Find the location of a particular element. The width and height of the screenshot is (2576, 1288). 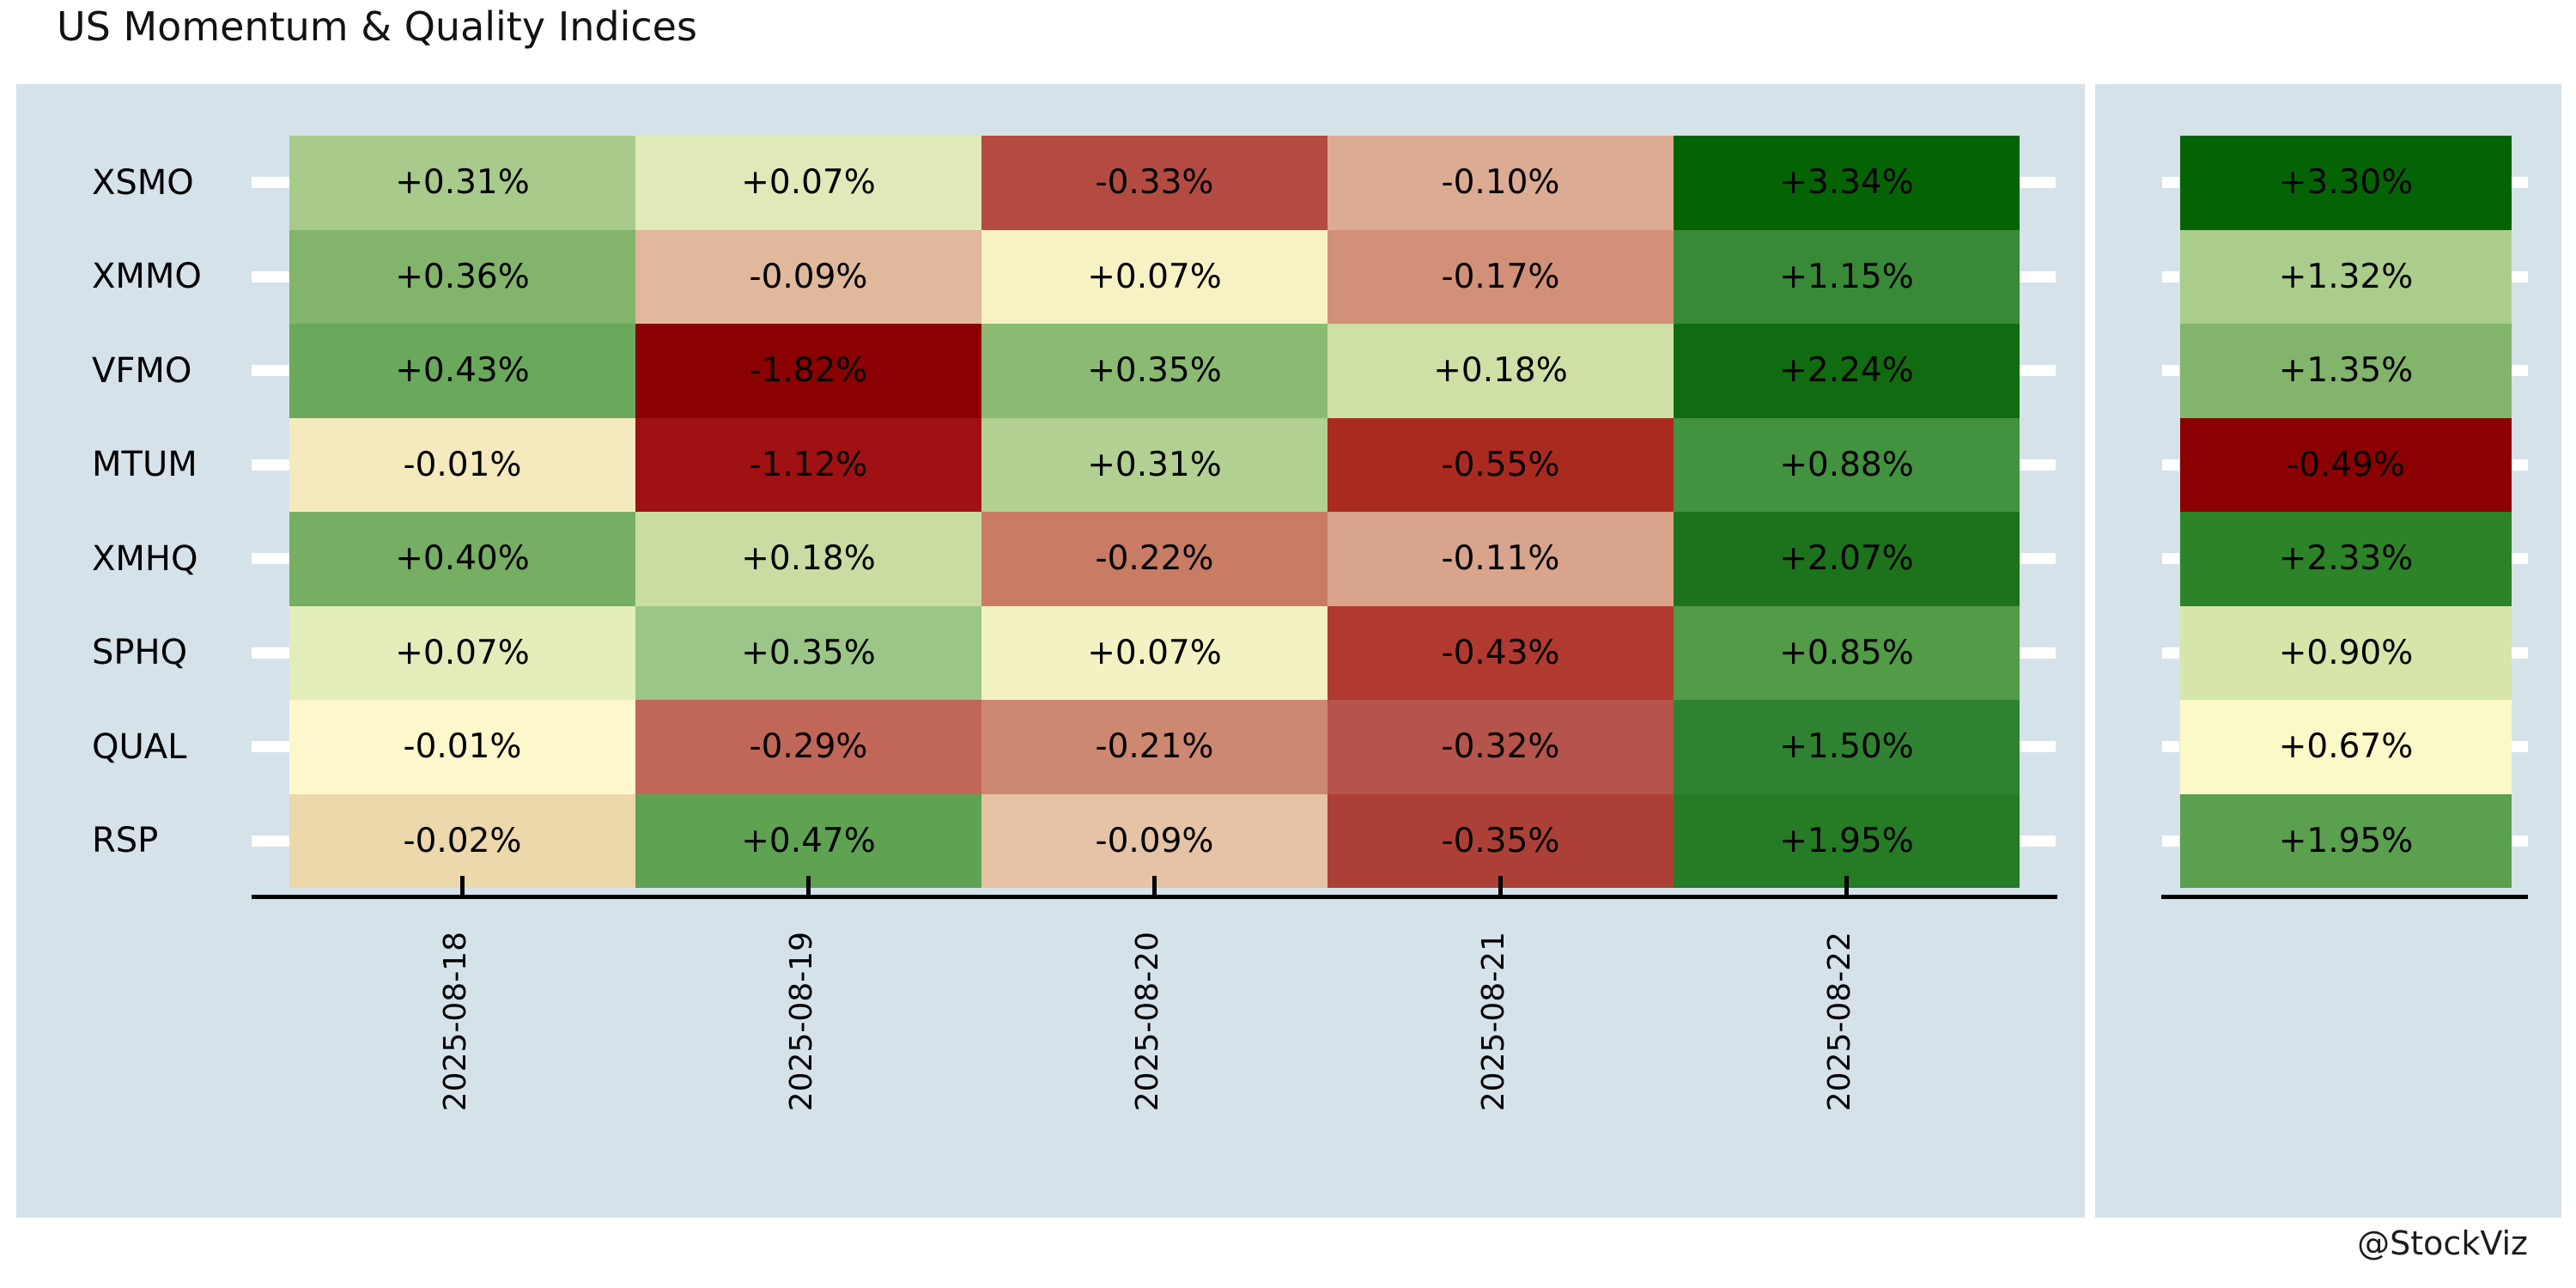

heatmap-cell: -0.43% is located at coordinates (1500, 652).